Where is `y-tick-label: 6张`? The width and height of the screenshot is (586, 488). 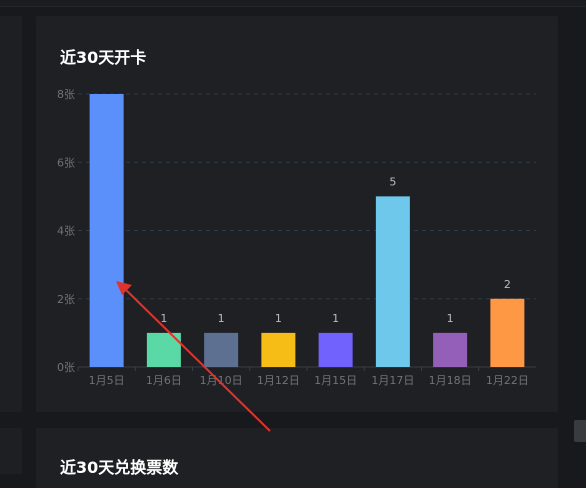 y-tick-label: 6张 is located at coordinates (66, 162).